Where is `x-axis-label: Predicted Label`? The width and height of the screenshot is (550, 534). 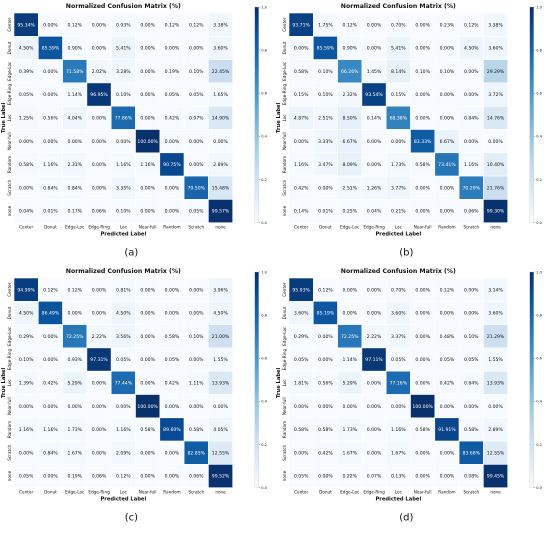
x-axis-label: Predicted Label is located at coordinates (398, 235).